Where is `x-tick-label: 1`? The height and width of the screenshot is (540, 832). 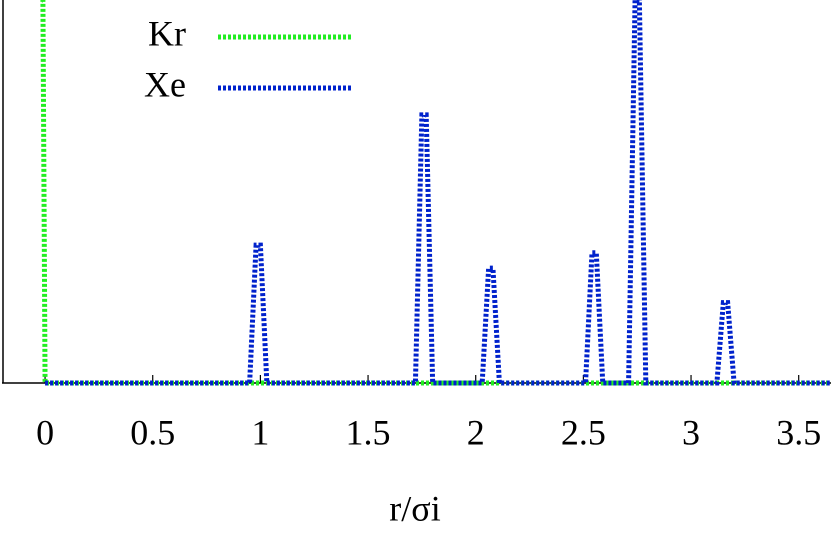 x-tick-label: 1 is located at coordinates (260, 432).